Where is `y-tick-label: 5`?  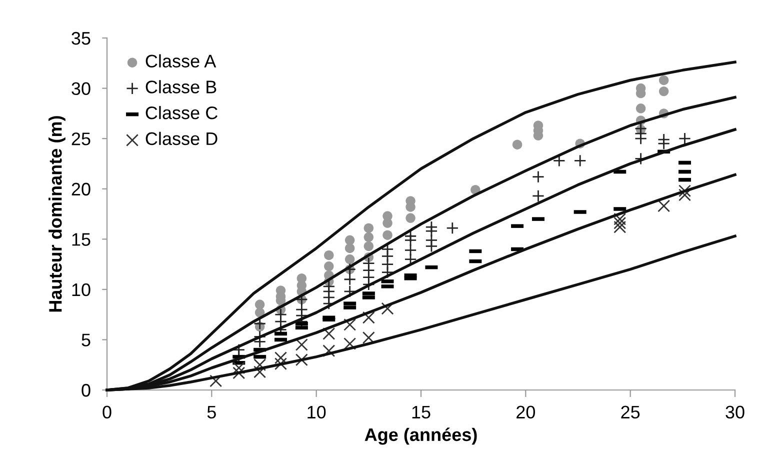 y-tick-label: 5 is located at coordinates (86, 340).